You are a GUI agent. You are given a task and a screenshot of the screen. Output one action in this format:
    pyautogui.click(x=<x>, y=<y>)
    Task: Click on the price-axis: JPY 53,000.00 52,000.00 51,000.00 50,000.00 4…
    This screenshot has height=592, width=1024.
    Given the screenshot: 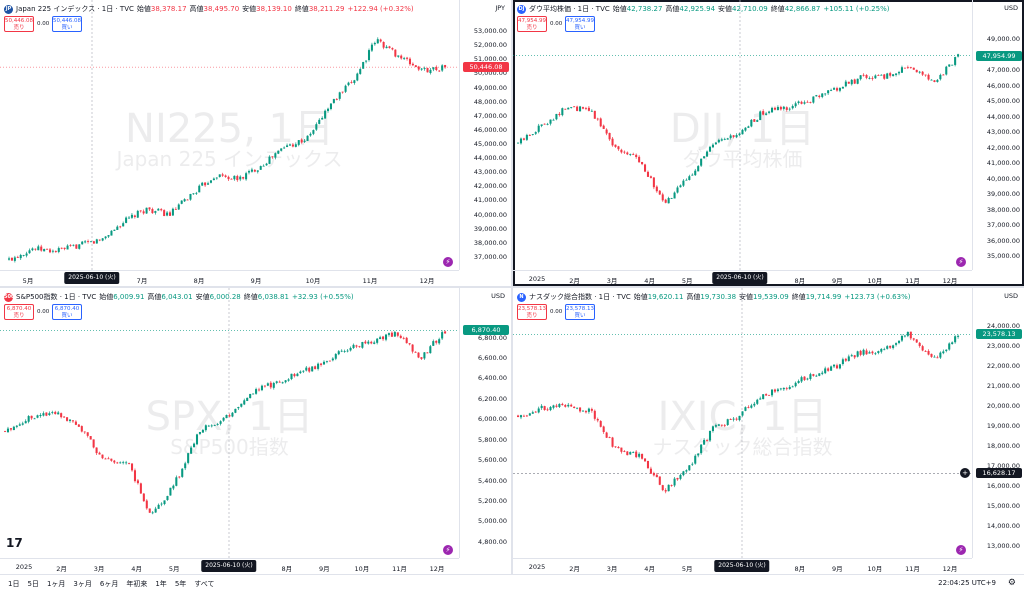 What is the action you would take?
    pyautogui.click(x=485, y=135)
    